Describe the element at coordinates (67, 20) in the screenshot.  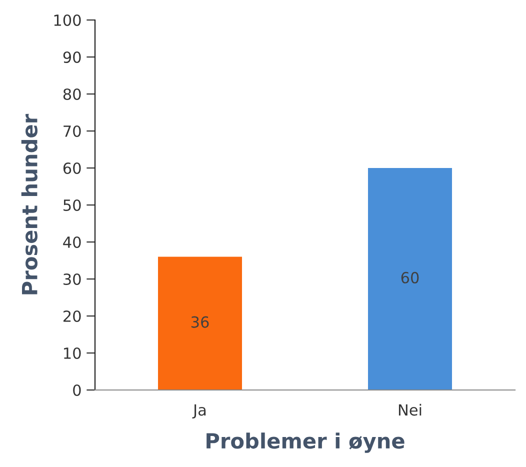
I see `y-tick-label: 100` at that location.